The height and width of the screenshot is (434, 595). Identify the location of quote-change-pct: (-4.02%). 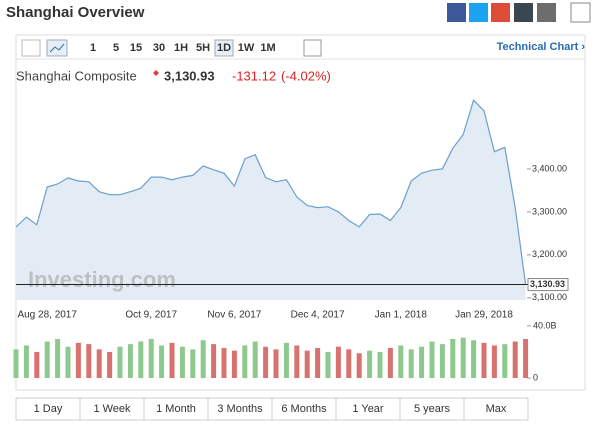
(306, 75).